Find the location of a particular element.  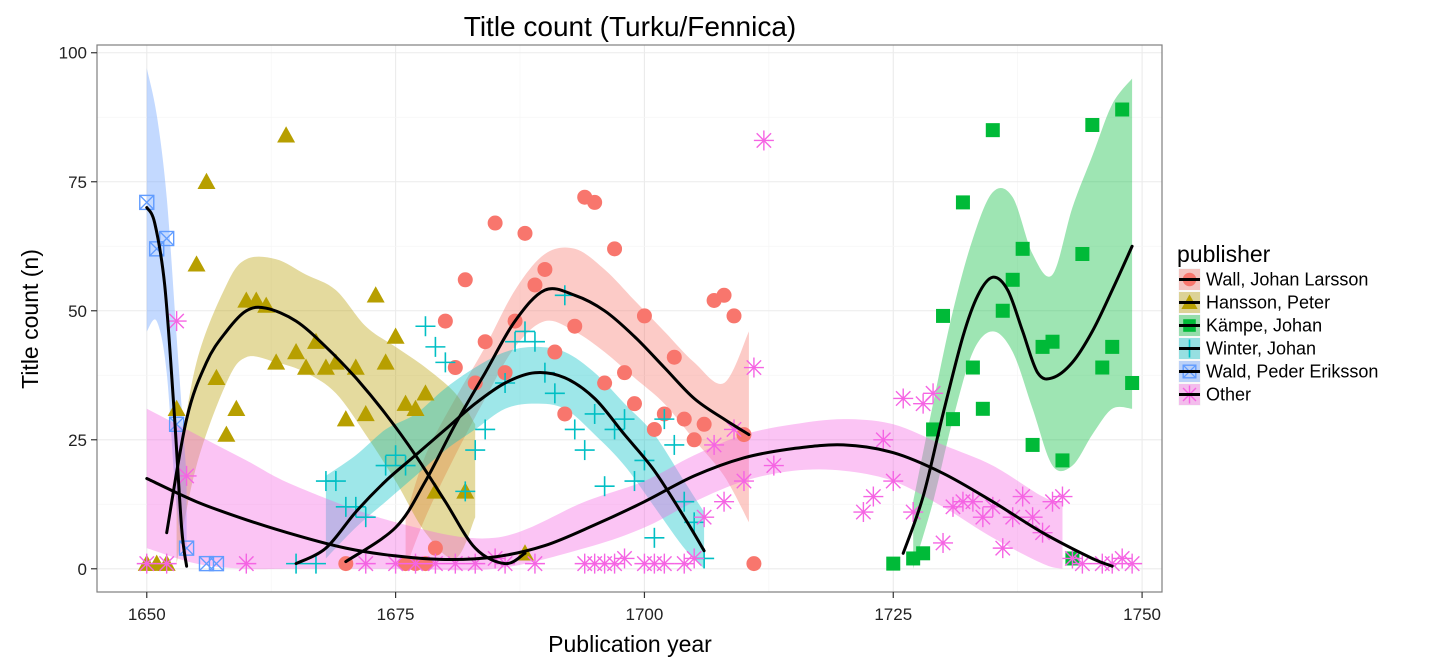

legend-label: Wald, Peder Eriksson is located at coordinates (1292, 372).